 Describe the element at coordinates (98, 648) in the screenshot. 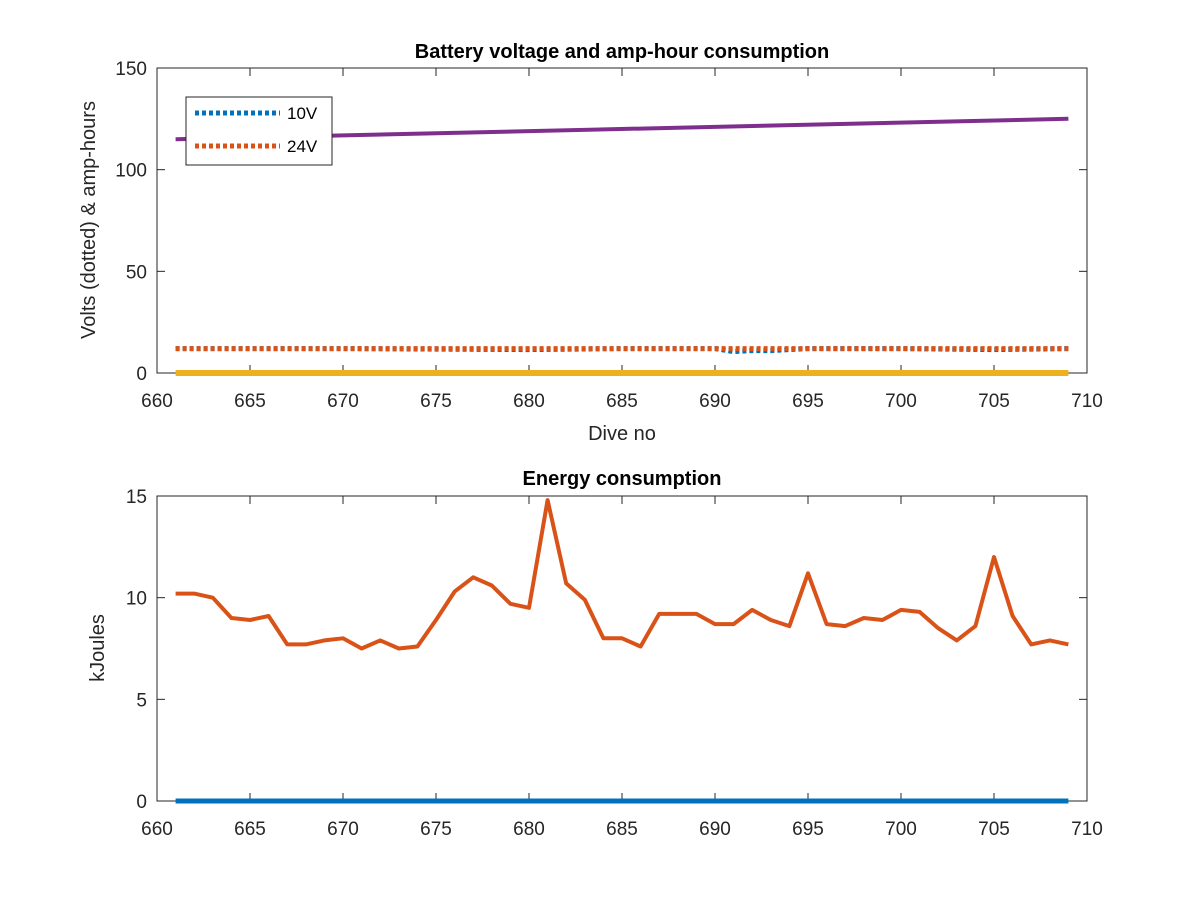

I see `plot-energy-ylabel: kJoules` at that location.